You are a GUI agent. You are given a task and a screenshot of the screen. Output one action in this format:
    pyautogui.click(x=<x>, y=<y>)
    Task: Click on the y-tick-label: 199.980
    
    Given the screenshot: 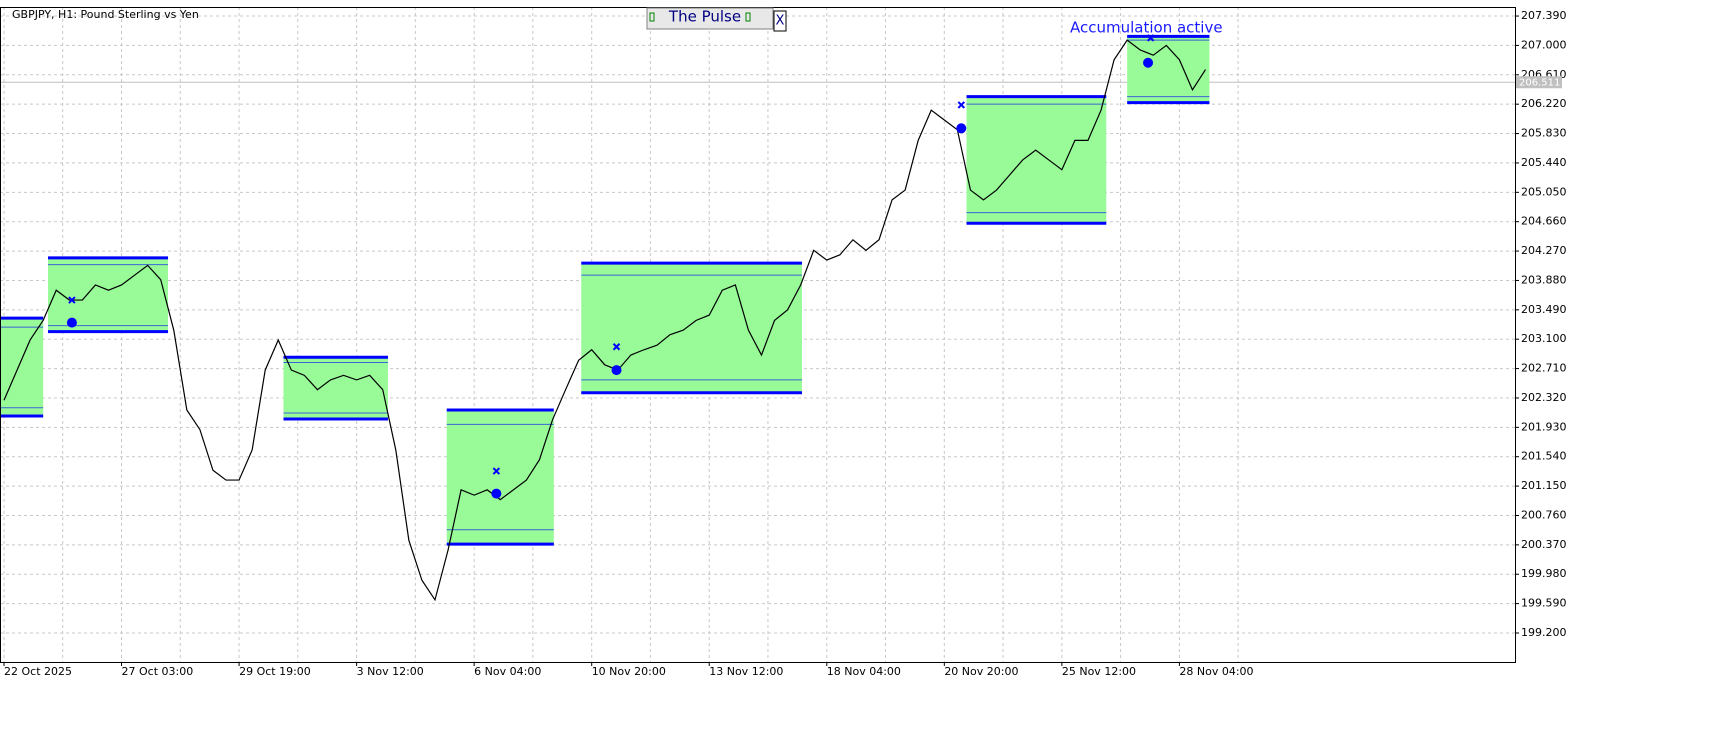 What is the action you would take?
    pyautogui.click(x=1544, y=573)
    